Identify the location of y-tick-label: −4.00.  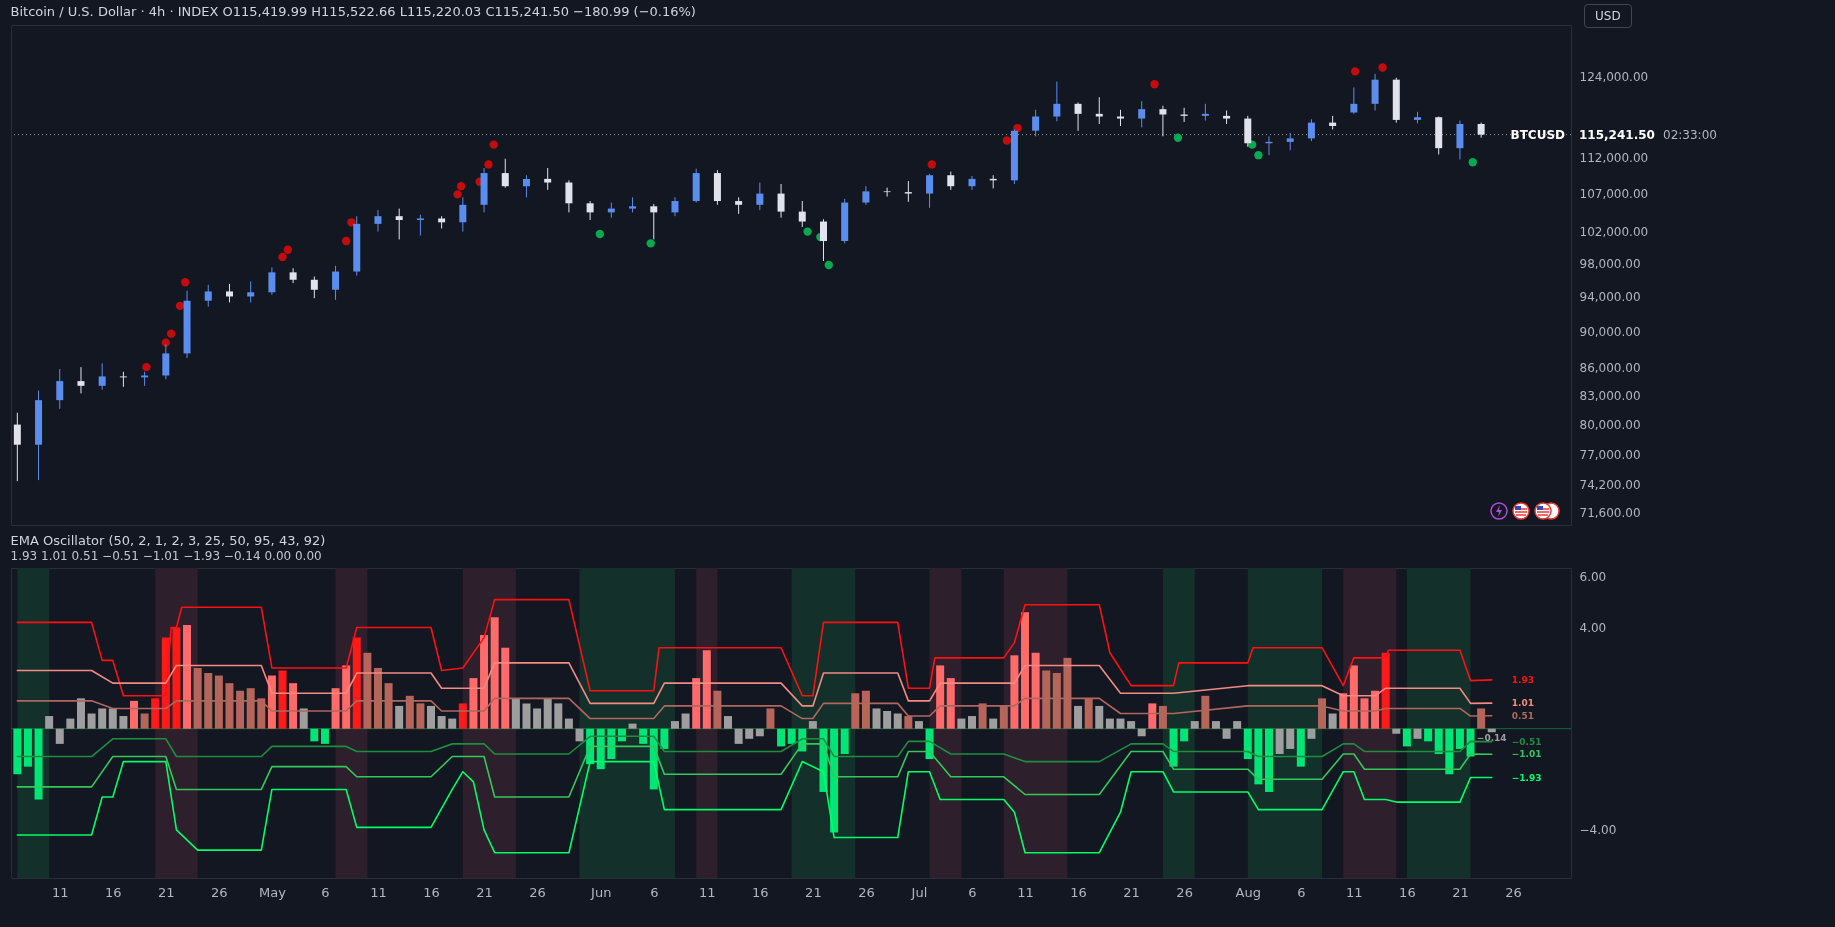
(1598, 830).